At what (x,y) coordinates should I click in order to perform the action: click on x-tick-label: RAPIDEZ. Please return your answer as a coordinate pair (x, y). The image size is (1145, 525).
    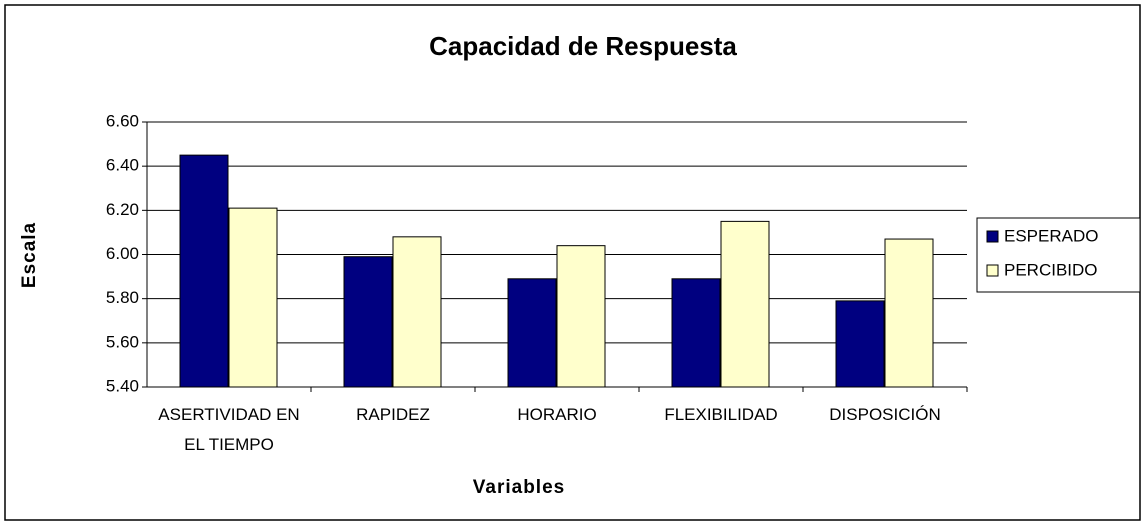
    Looking at the image, I should click on (393, 414).